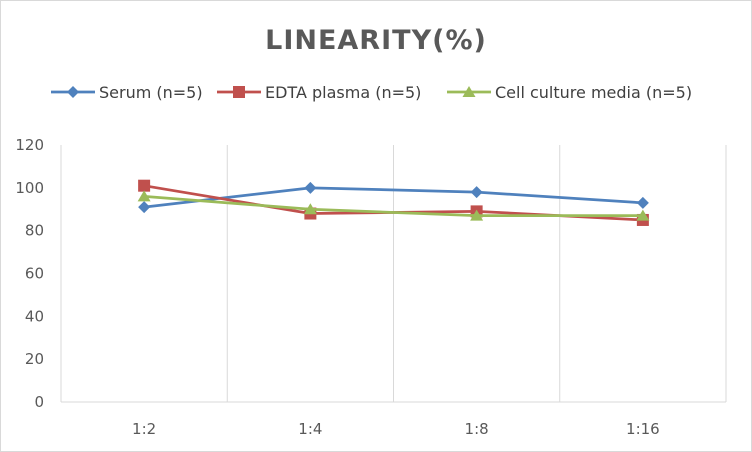  What do you see at coordinates (144, 429) in the screenshot?
I see `x-tick-label: 1:2` at bounding box center [144, 429].